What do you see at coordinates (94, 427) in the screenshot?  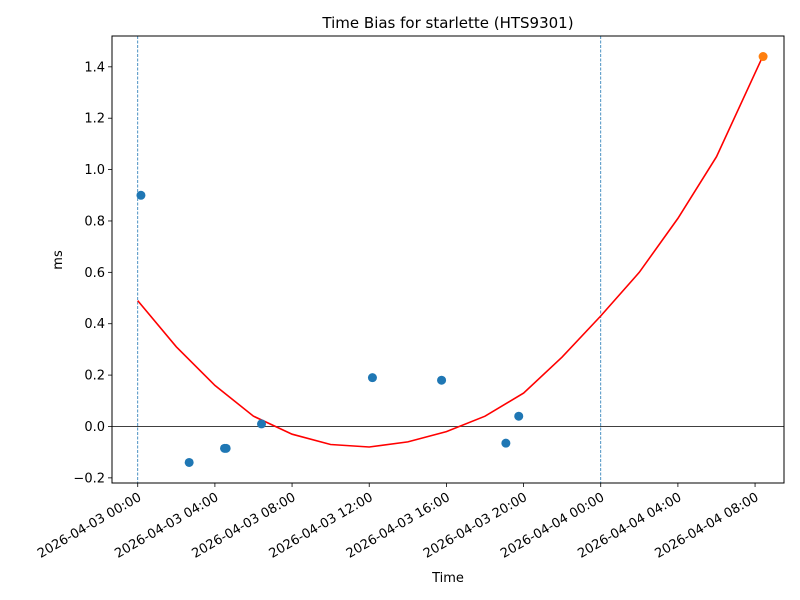 I see `y-tick-label: 0.0` at bounding box center [94, 427].